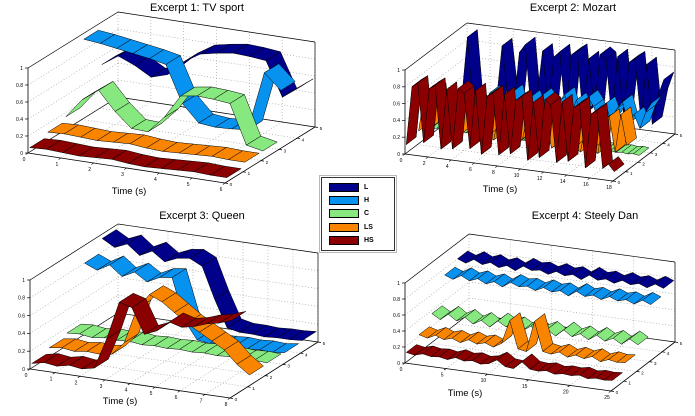 The height and width of the screenshot is (416, 695). Describe the element at coordinates (344, 227) in the screenshot. I see `legend-swatch-LS` at that location.